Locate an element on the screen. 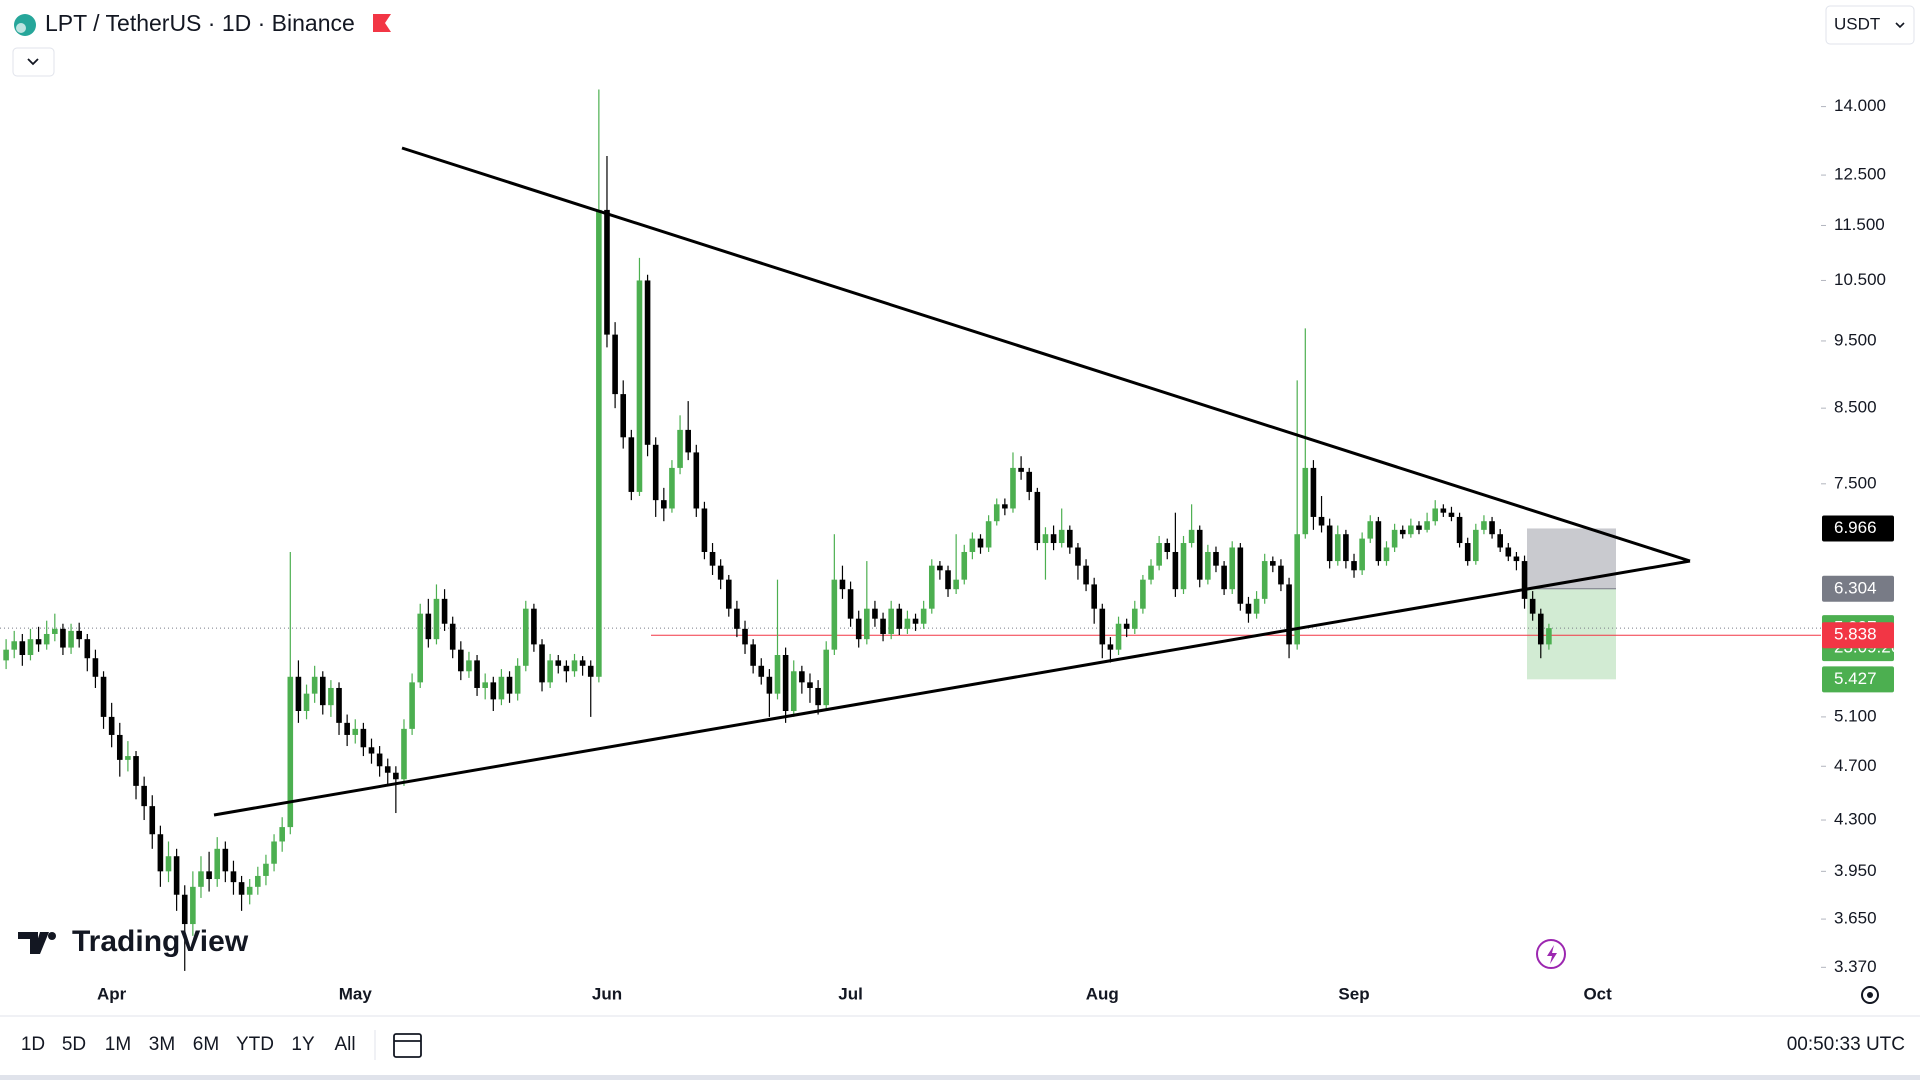  flag-icon is located at coordinates (382, 23).